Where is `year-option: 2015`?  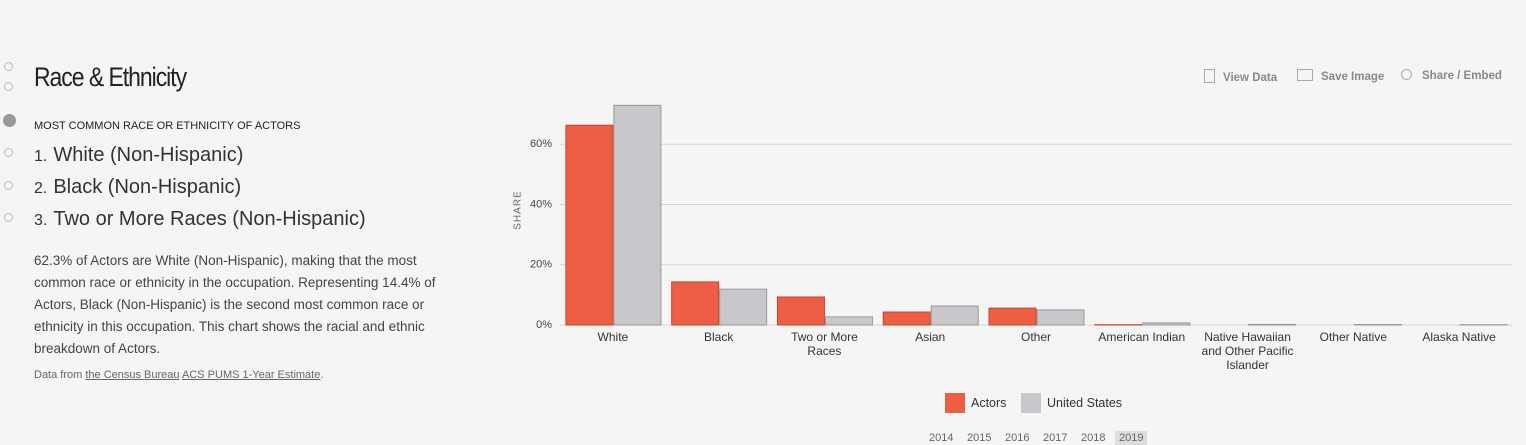 year-option: 2015 is located at coordinates (979, 438).